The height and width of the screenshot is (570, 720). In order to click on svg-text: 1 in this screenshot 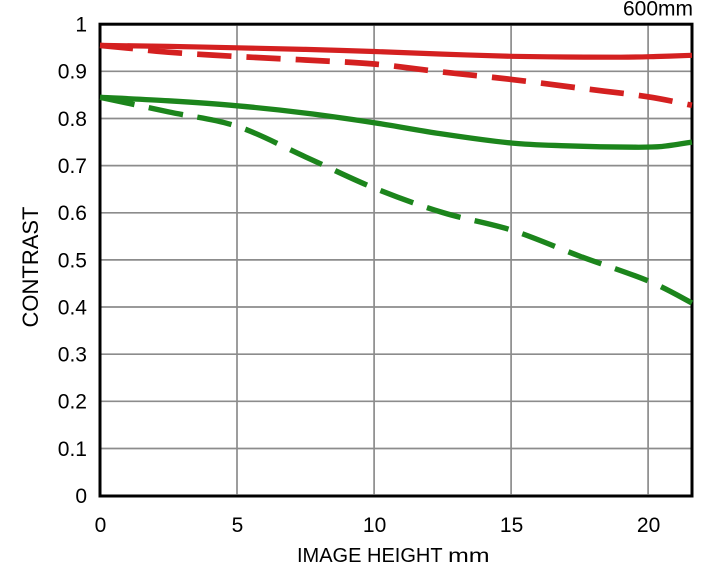, I will do `click(81, 25)`.